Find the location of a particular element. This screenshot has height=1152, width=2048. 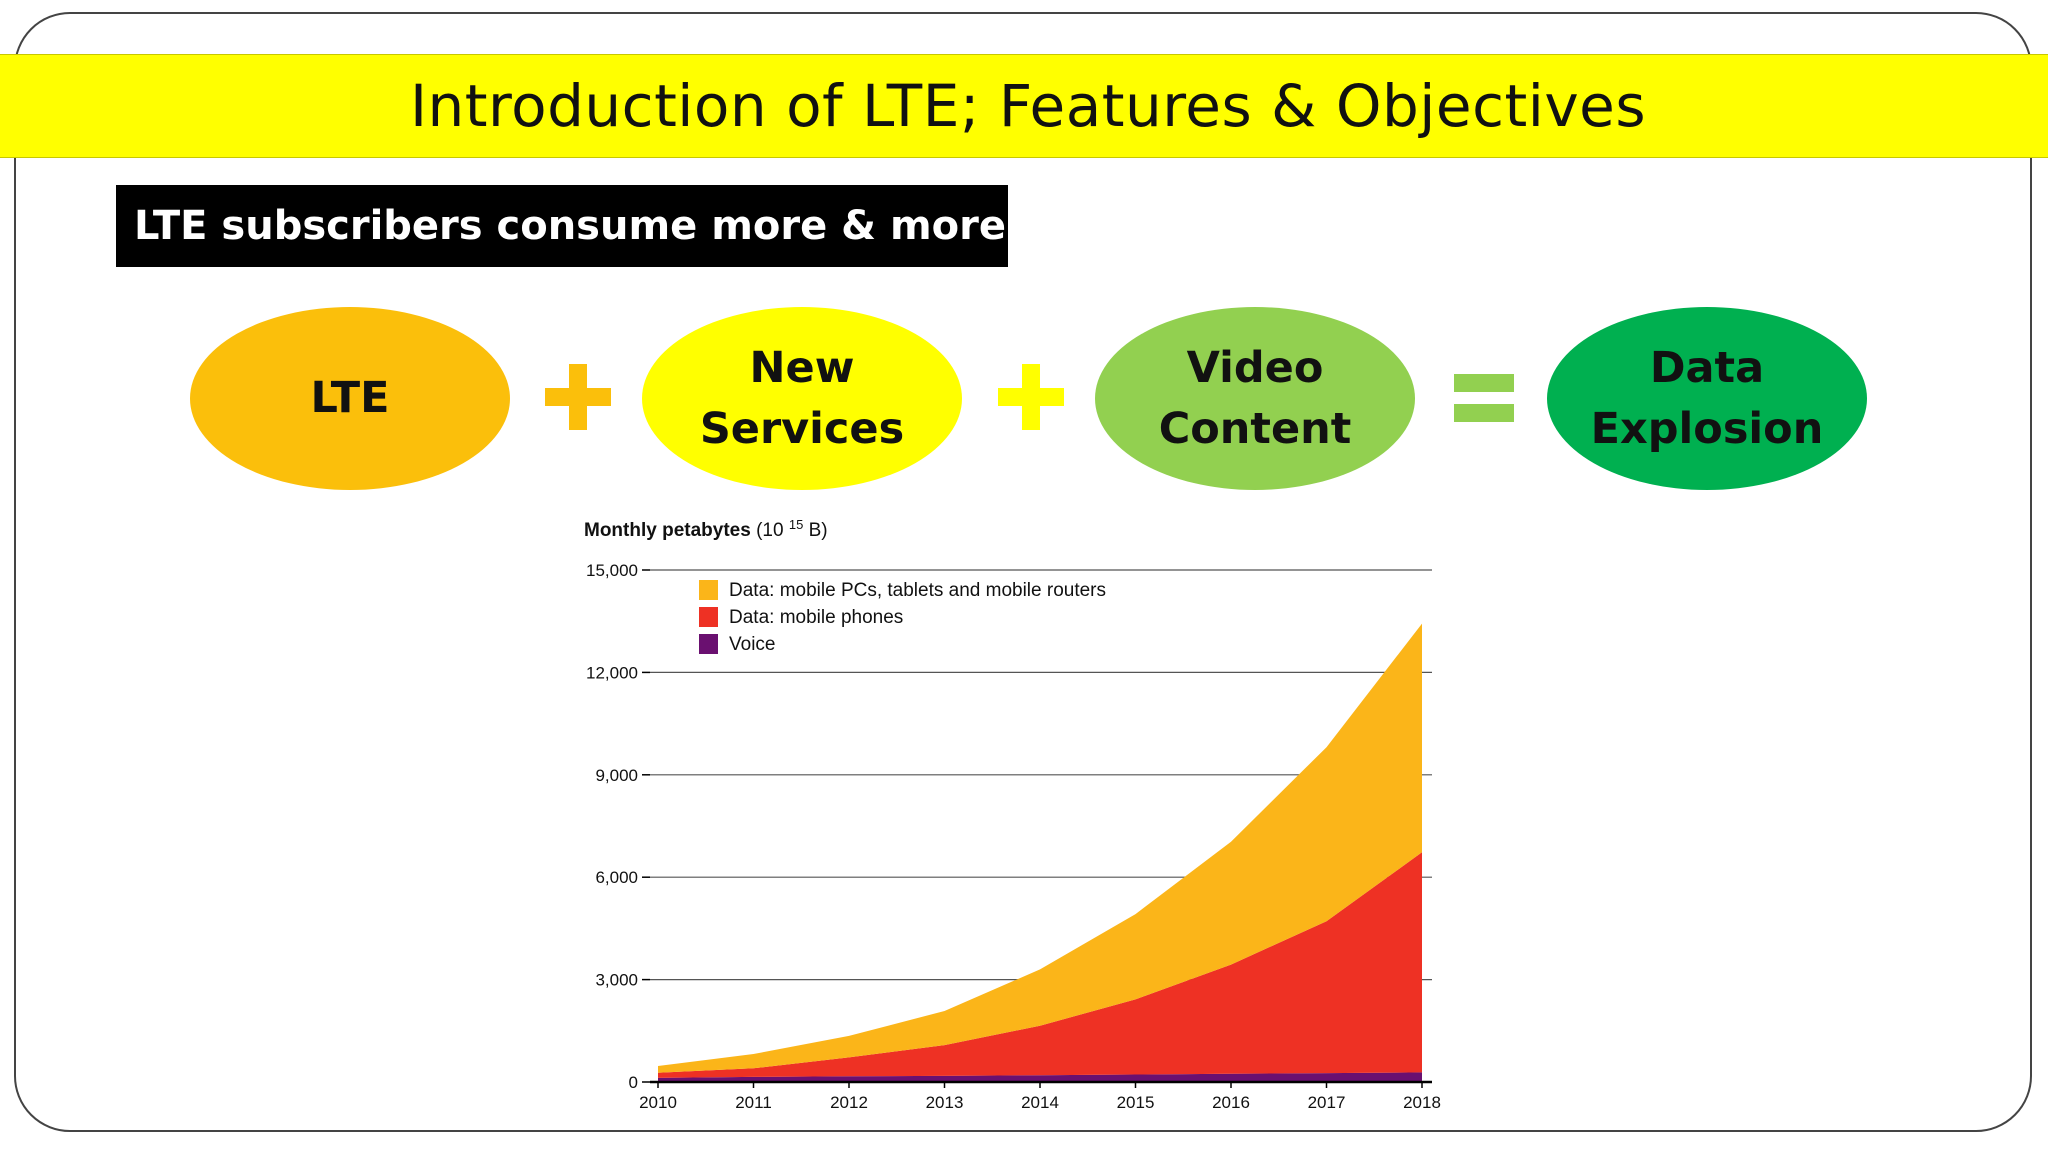

x-tick-label: 2018 is located at coordinates (1422, 1102).